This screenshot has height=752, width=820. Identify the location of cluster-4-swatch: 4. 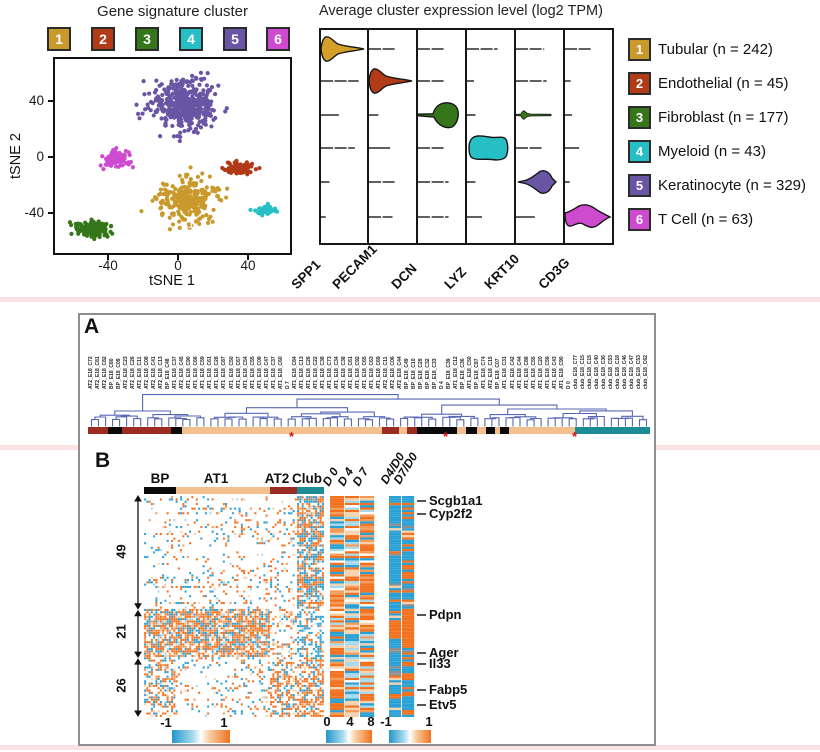
(191, 39).